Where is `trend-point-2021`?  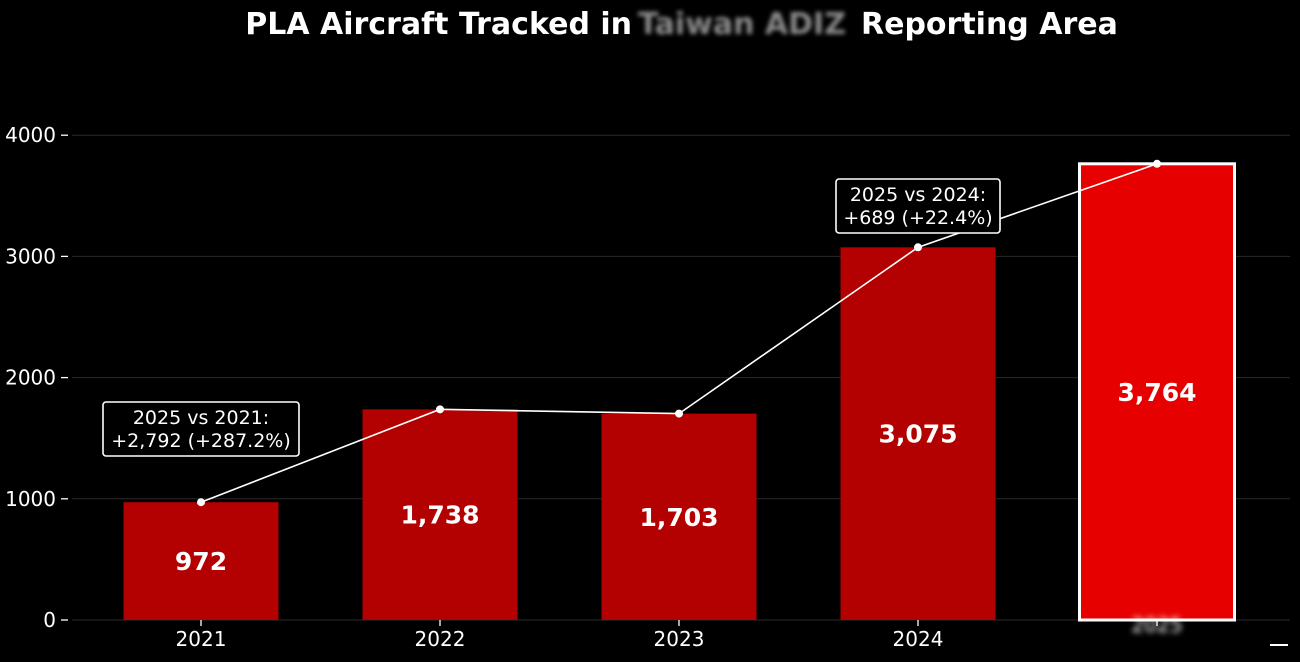 trend-point-2021 is located at coordinates (201, 502).